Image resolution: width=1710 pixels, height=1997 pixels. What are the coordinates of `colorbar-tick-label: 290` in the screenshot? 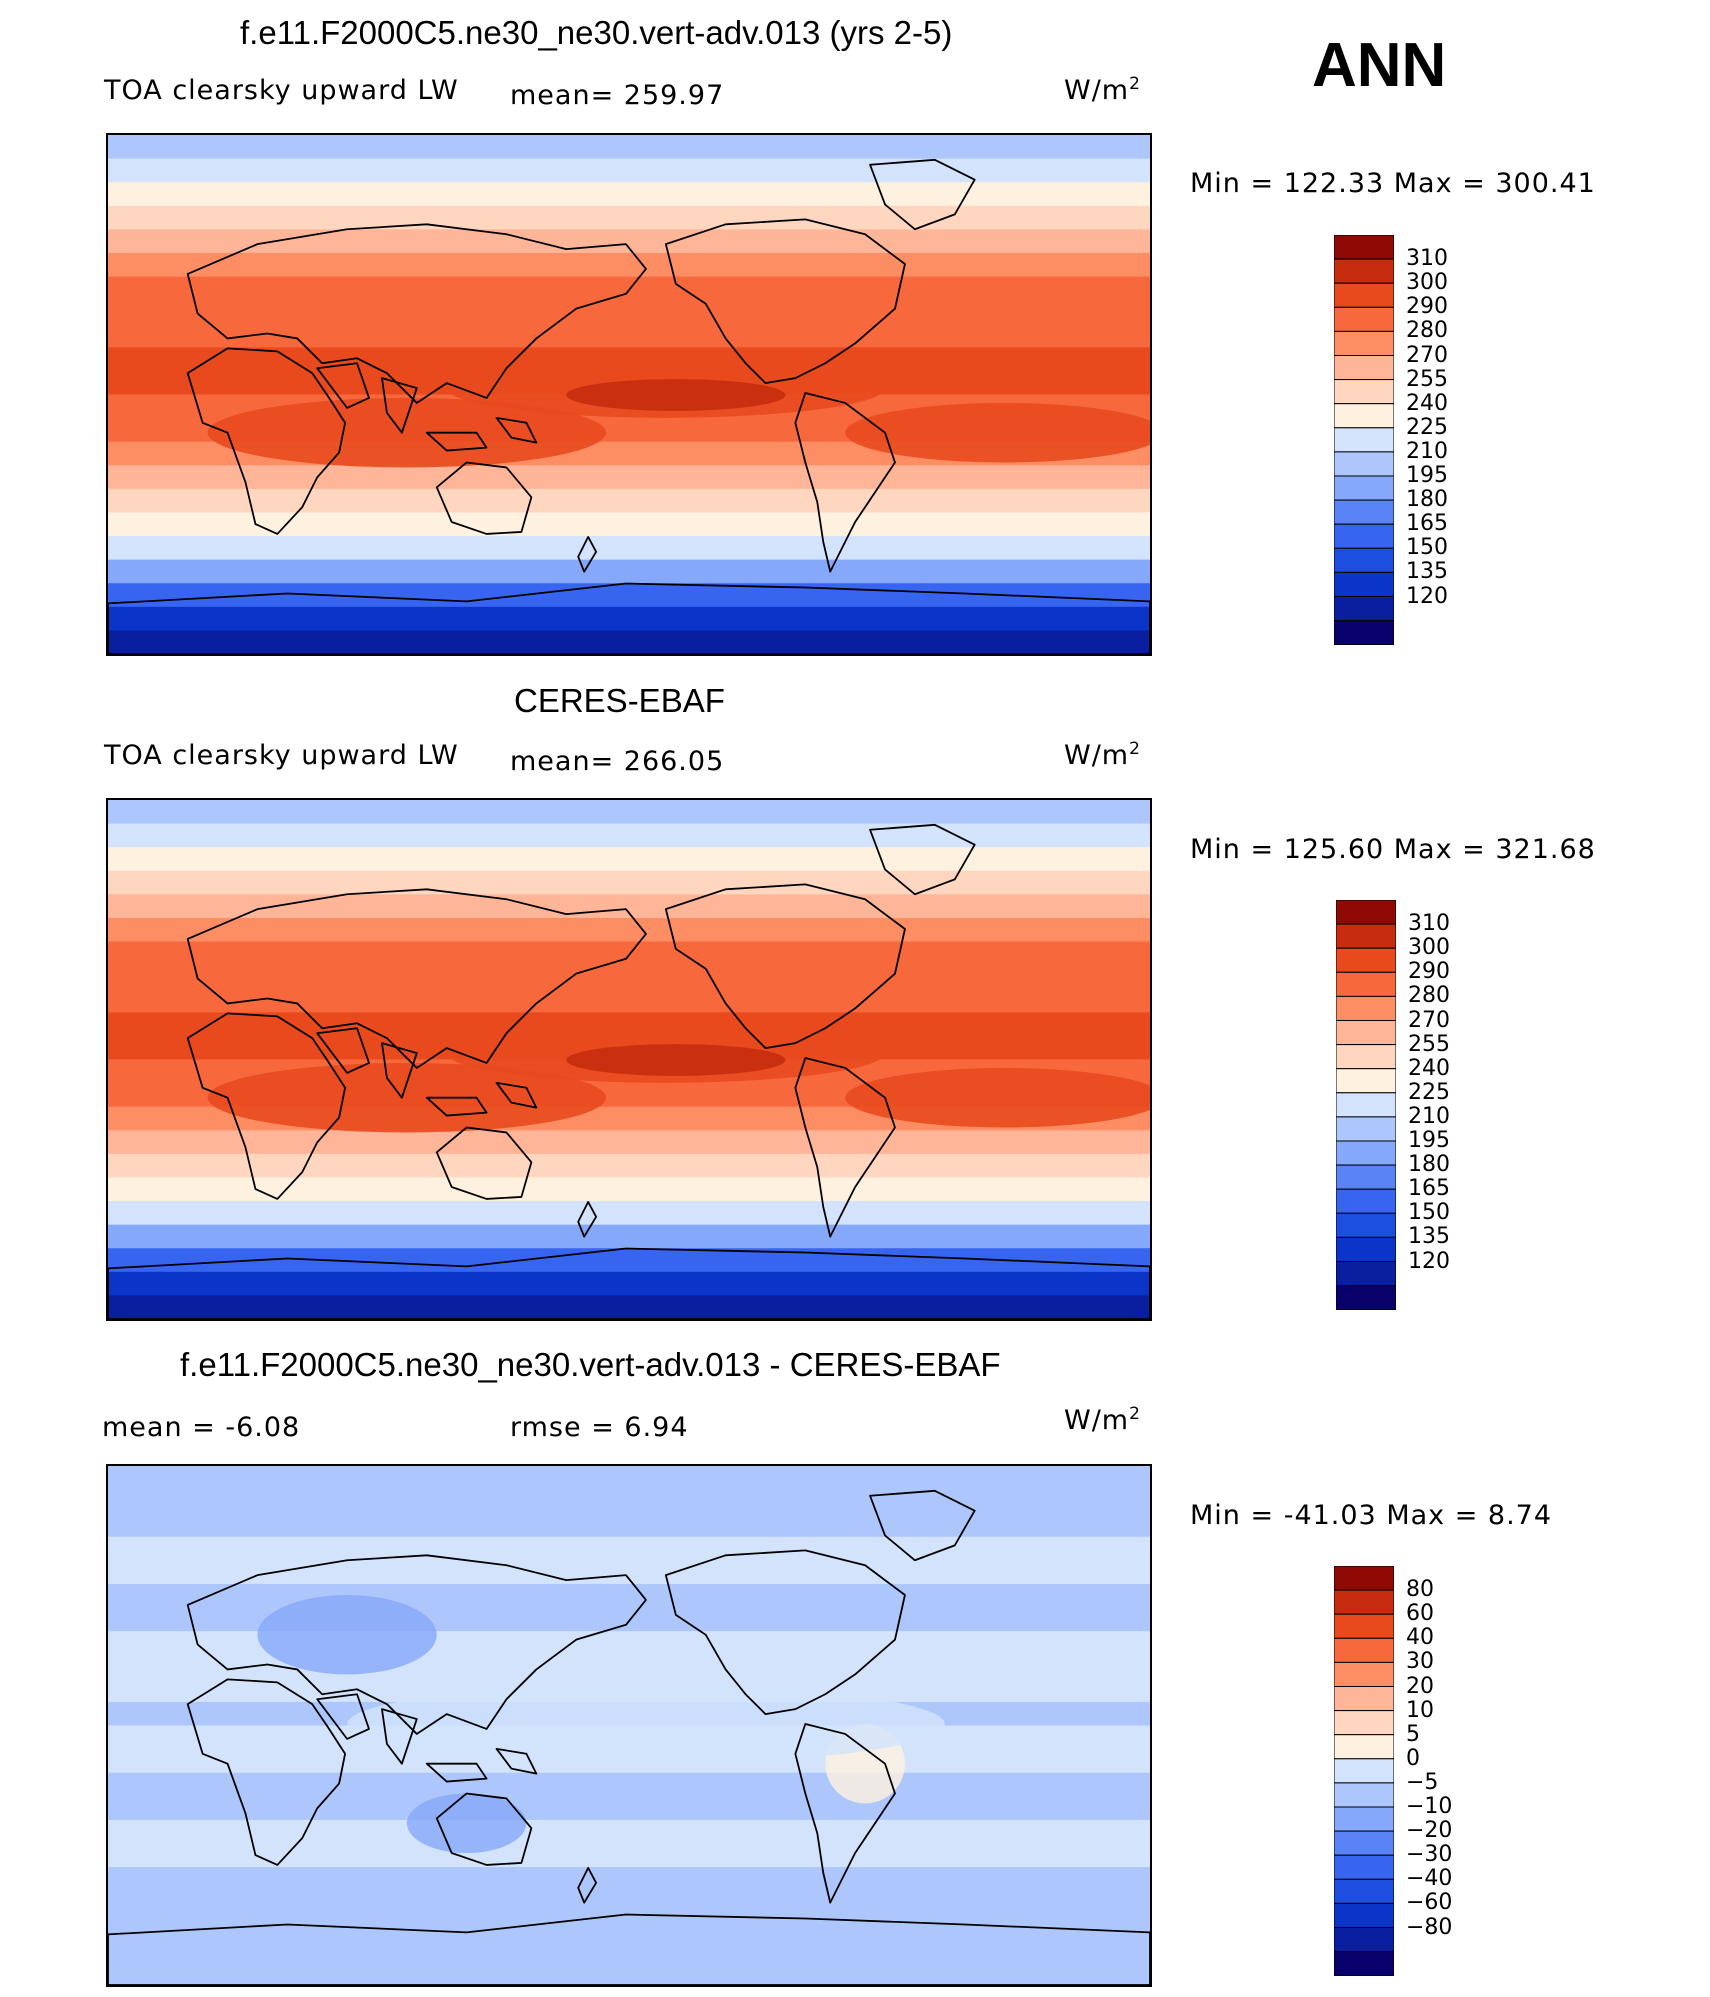 It's located at (1429, 972).